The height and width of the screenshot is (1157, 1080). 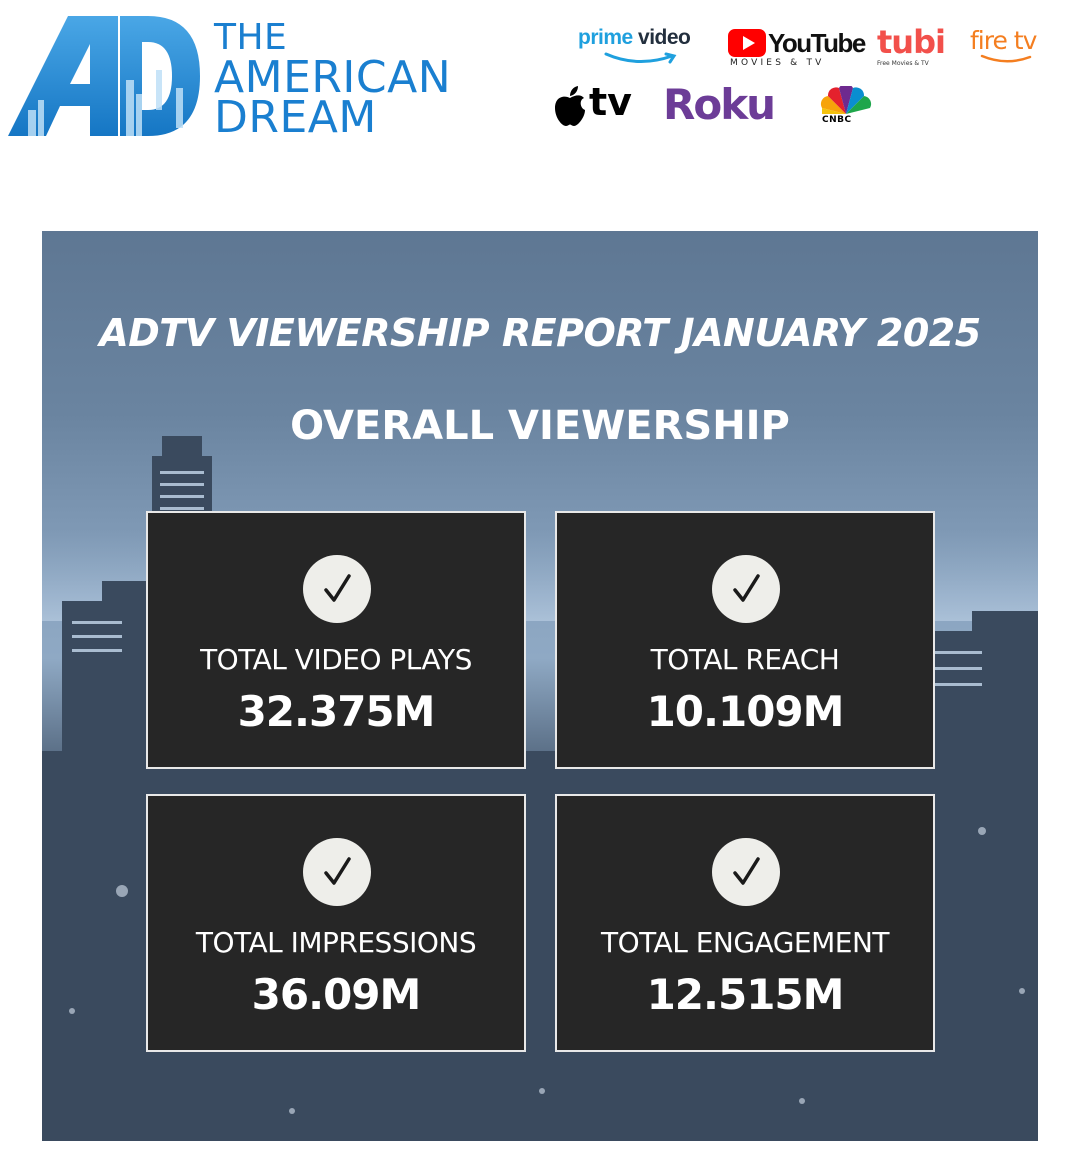 What do you see at coordinates (903, 63) in the screenshot?
I see `tubi-subtitle: Free Movies & TV` at bounding box center [903, 63].